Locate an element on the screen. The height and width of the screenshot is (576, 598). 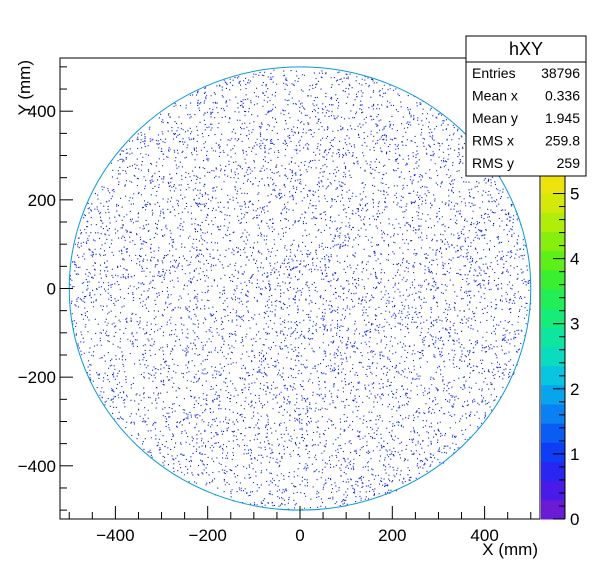
stats-value: 38796 is located at coordinates (560, 73).